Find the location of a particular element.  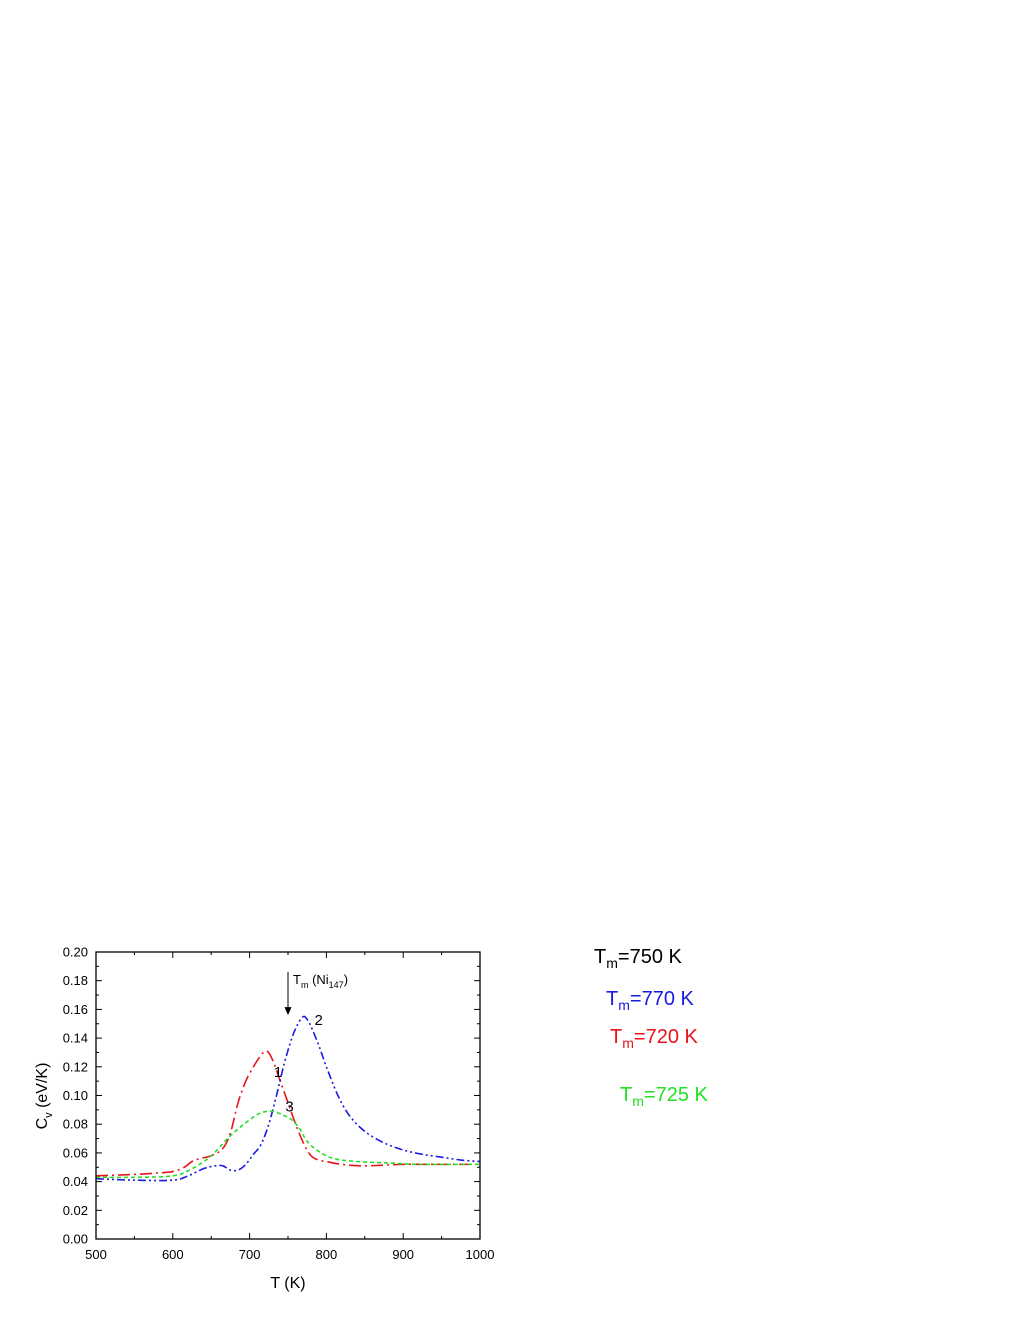

tm-label-black: Tm=750 K is located at coordinates (638, 958).